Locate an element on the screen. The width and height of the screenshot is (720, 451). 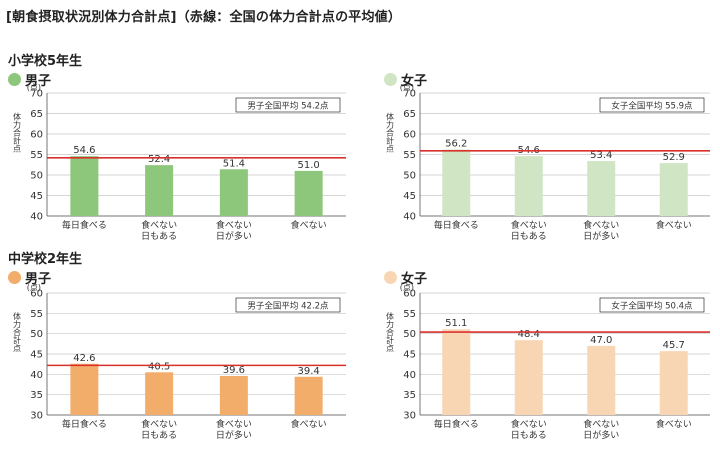
average-label: 男子全国平均 54.2点 is located at coordinates (288, 106).